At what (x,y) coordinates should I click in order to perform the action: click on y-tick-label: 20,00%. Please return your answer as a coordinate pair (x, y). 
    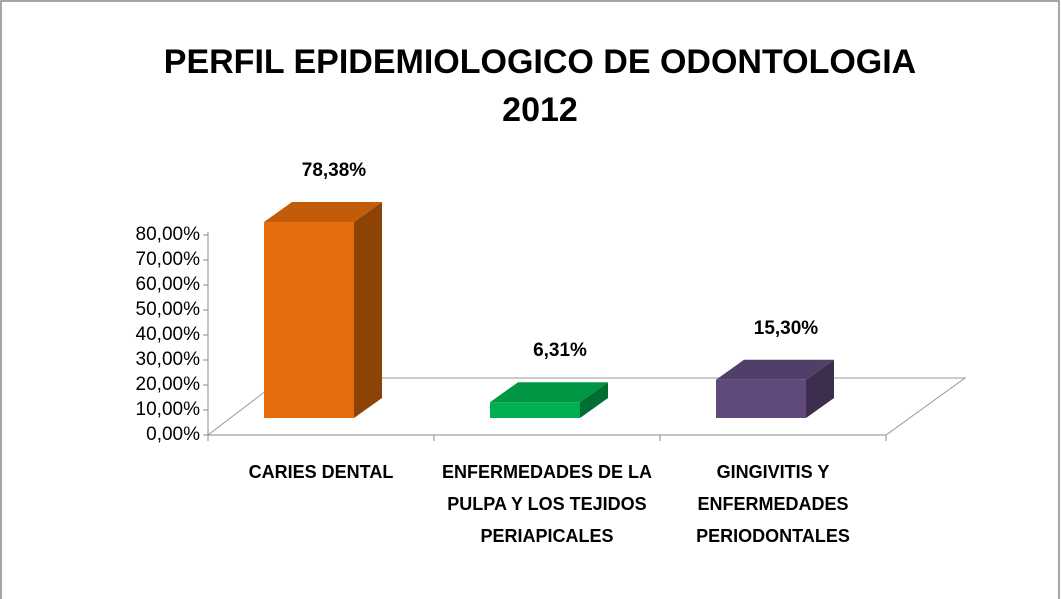
    Looking at the image, I should click on (168, 384).